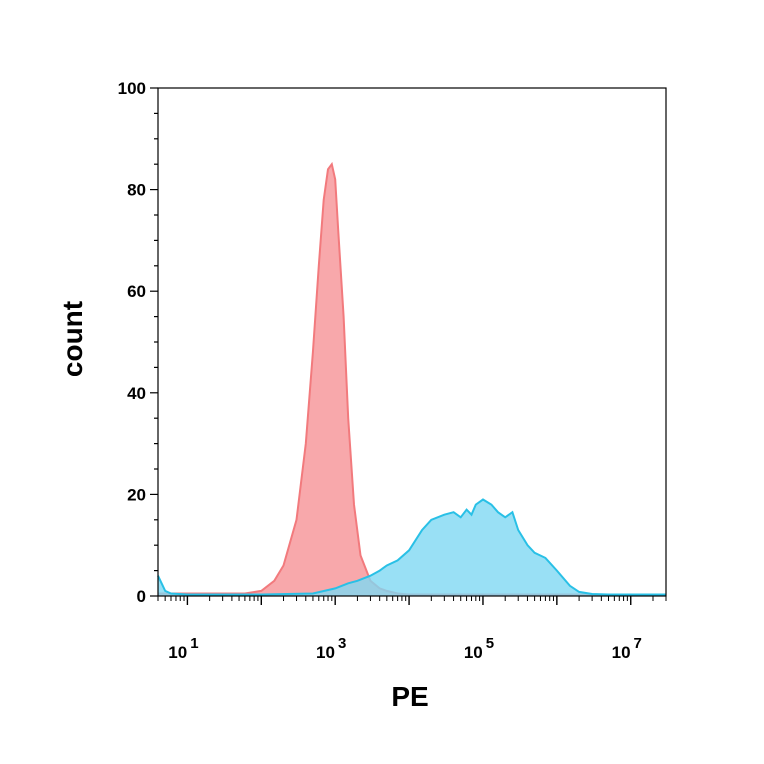 This screenshot has height=764, width=764. Describe the element at coordinates (479, 648) in the screenshot. I see `x-tick-label: 10 5` at that location.